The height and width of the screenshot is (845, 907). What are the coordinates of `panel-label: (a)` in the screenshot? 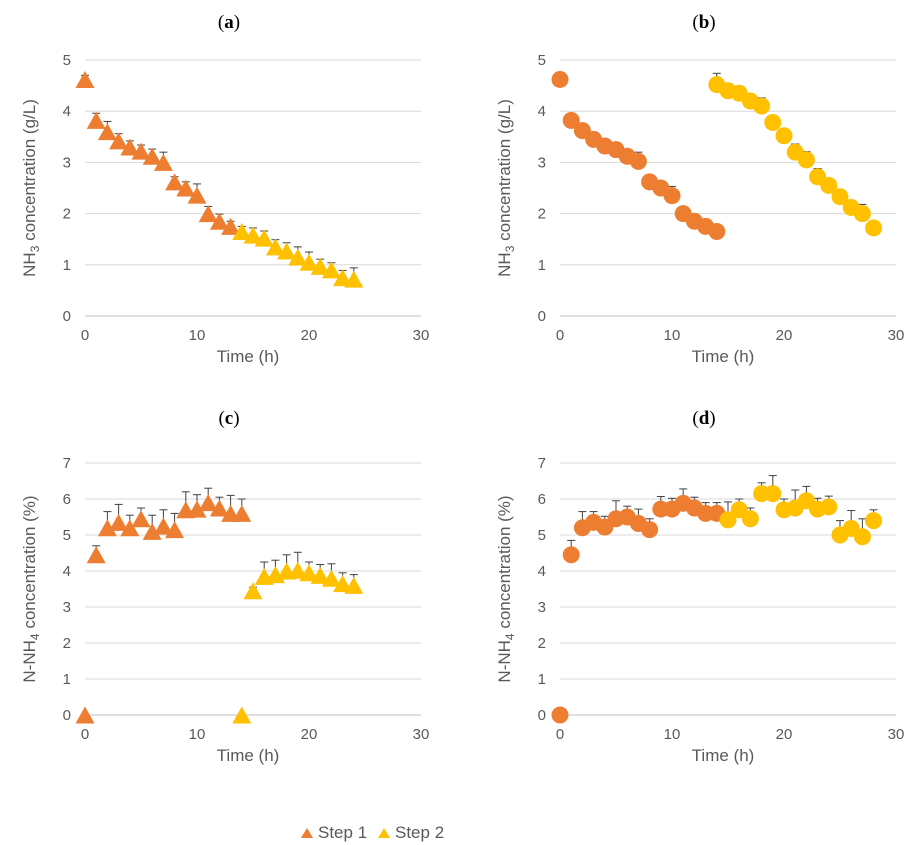 It's located at (229, 22).